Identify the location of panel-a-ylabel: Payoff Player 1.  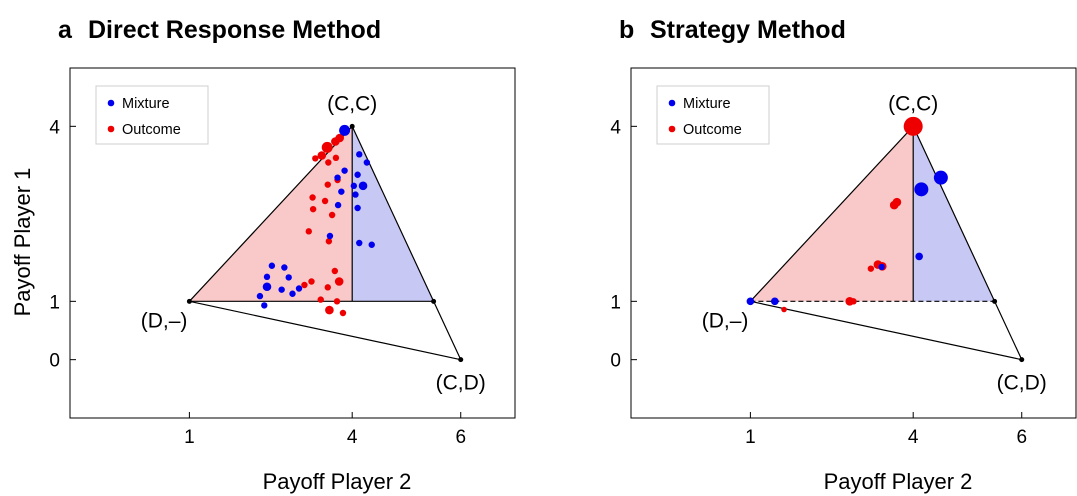
(22, 242).